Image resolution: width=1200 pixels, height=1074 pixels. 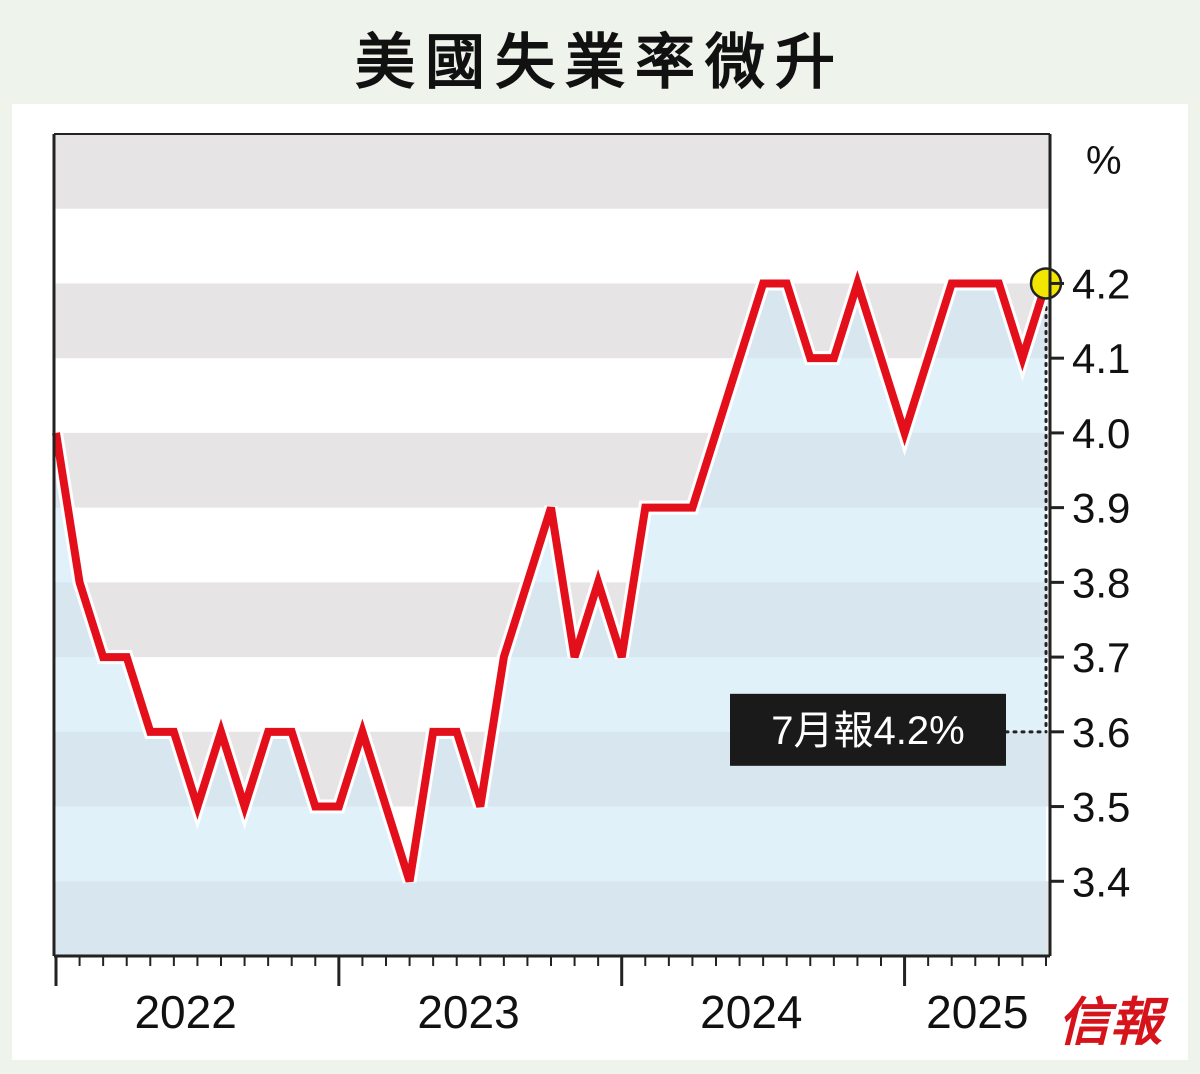 I want to click on year-label: 2025, so click(x=977, y=1012).